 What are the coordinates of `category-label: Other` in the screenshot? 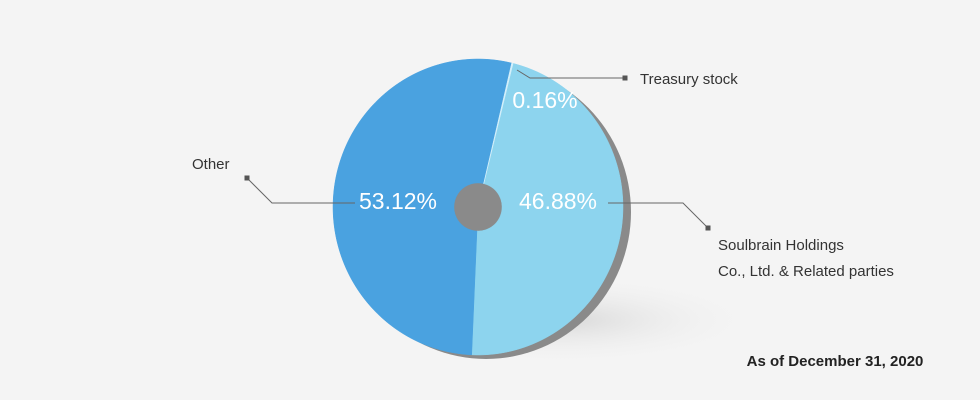 It's located at (211, 164).